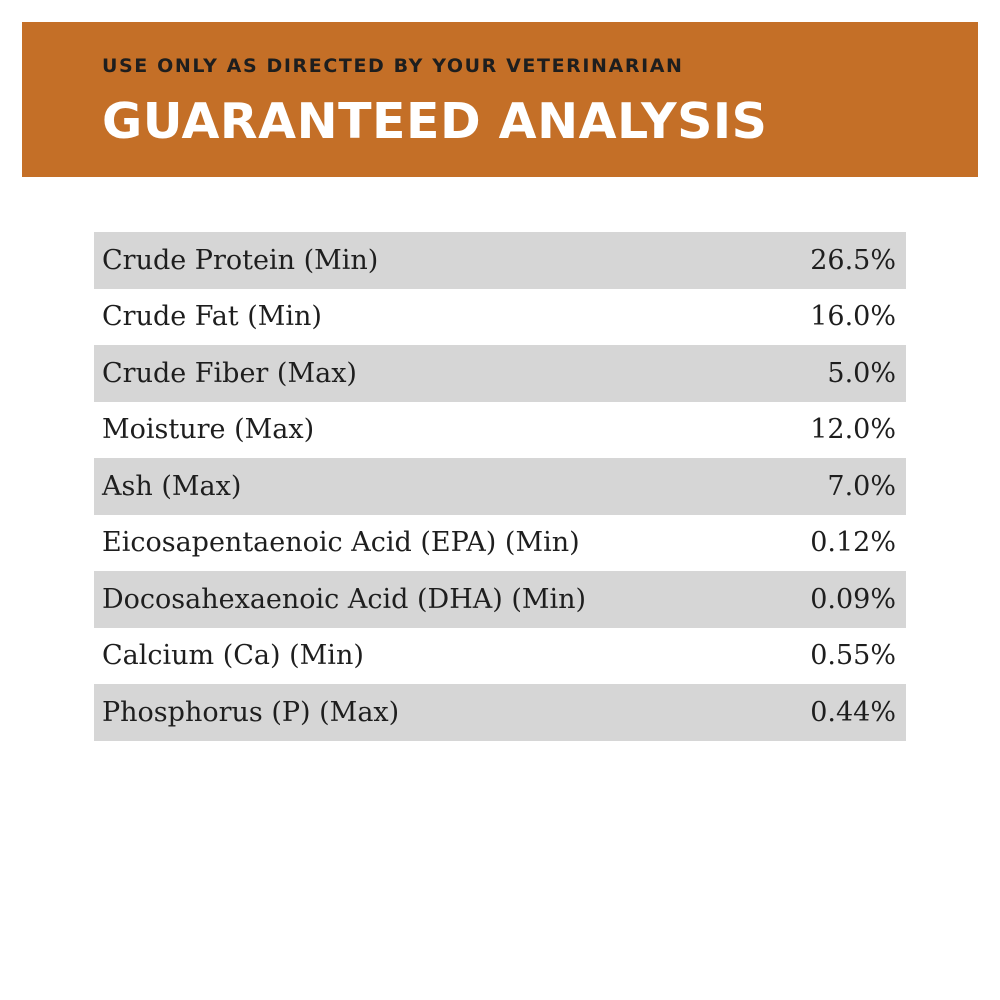 Image resolution: width=1000 pixels, height=1000 pixels. What do you see at coordinates (853, 712) in the screenshot?
I see `nutrient-amount: 0.44%` at bounding box center [853, 712].